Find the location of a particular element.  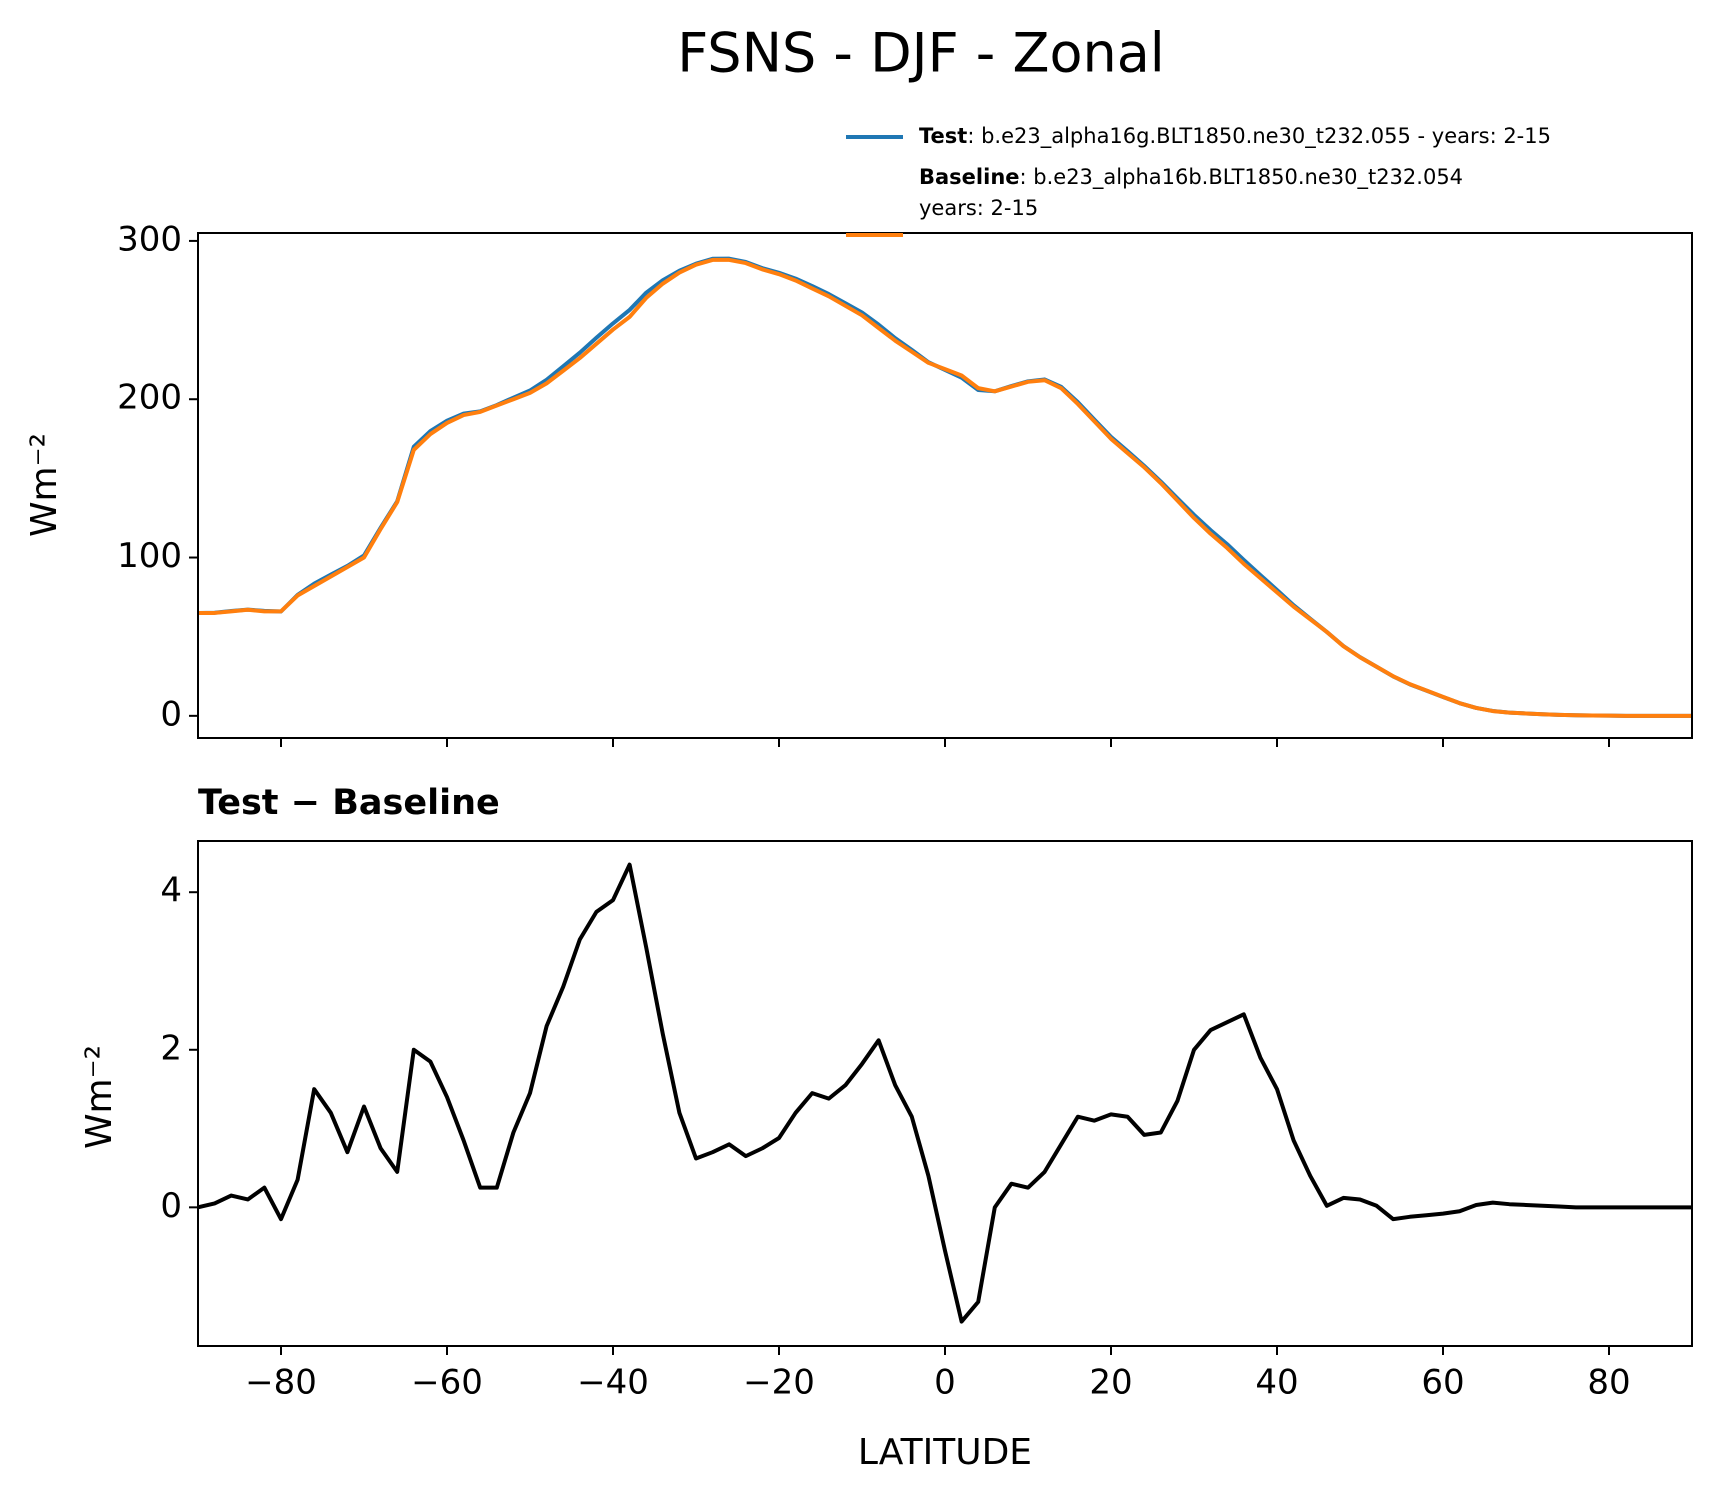

x-tick-label: −60 is located at coordinates (447, 1383).